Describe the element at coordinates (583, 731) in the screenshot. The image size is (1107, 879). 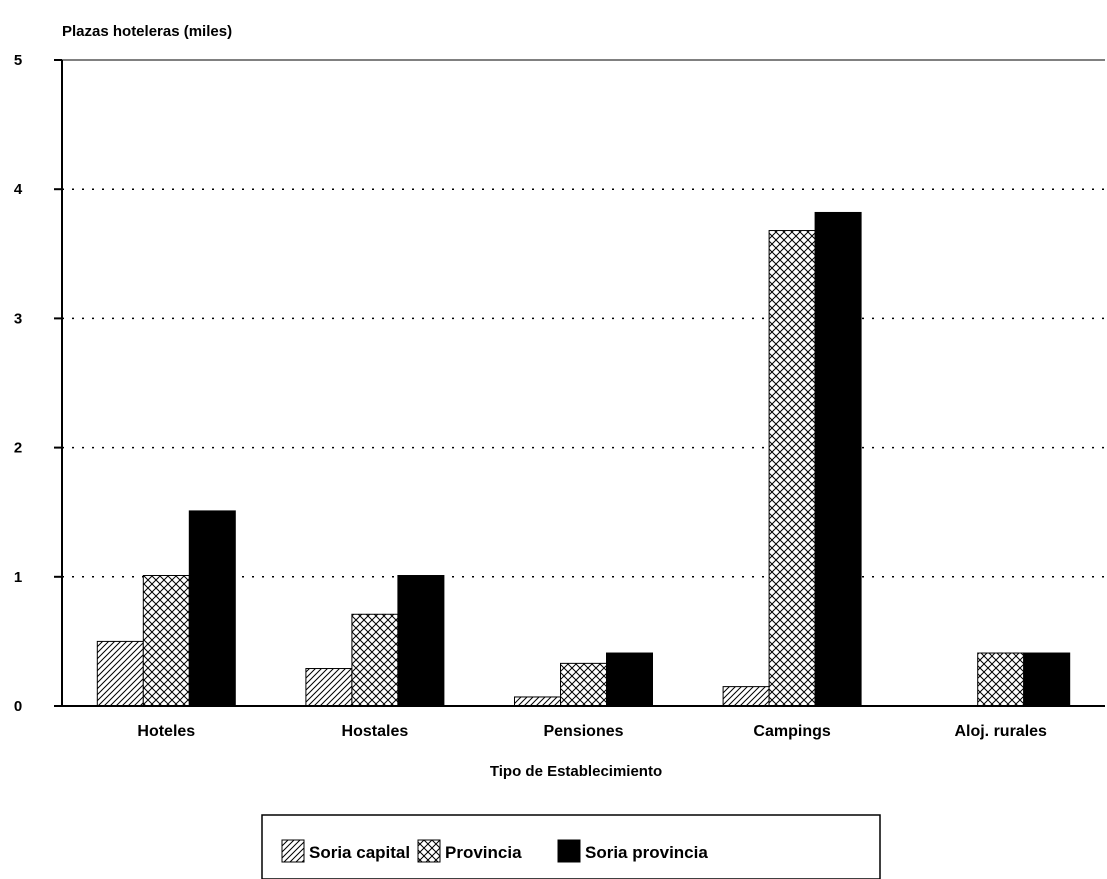
I see `x-tick-label: Pensiones` at that location.